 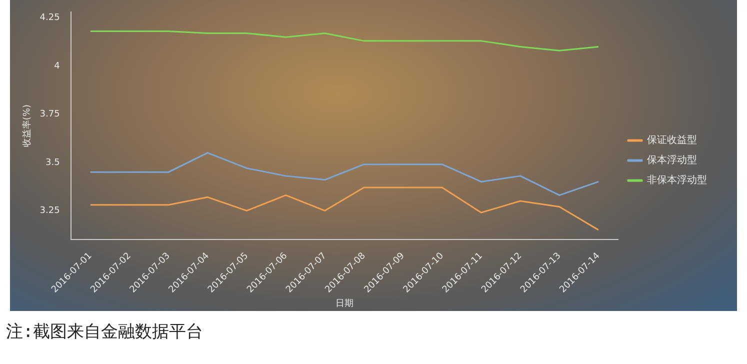 What do you see at coordinates (672, 160) in the screenshot?
I see `legend-label: 保本浮动型` at bounding box center [672, 160].